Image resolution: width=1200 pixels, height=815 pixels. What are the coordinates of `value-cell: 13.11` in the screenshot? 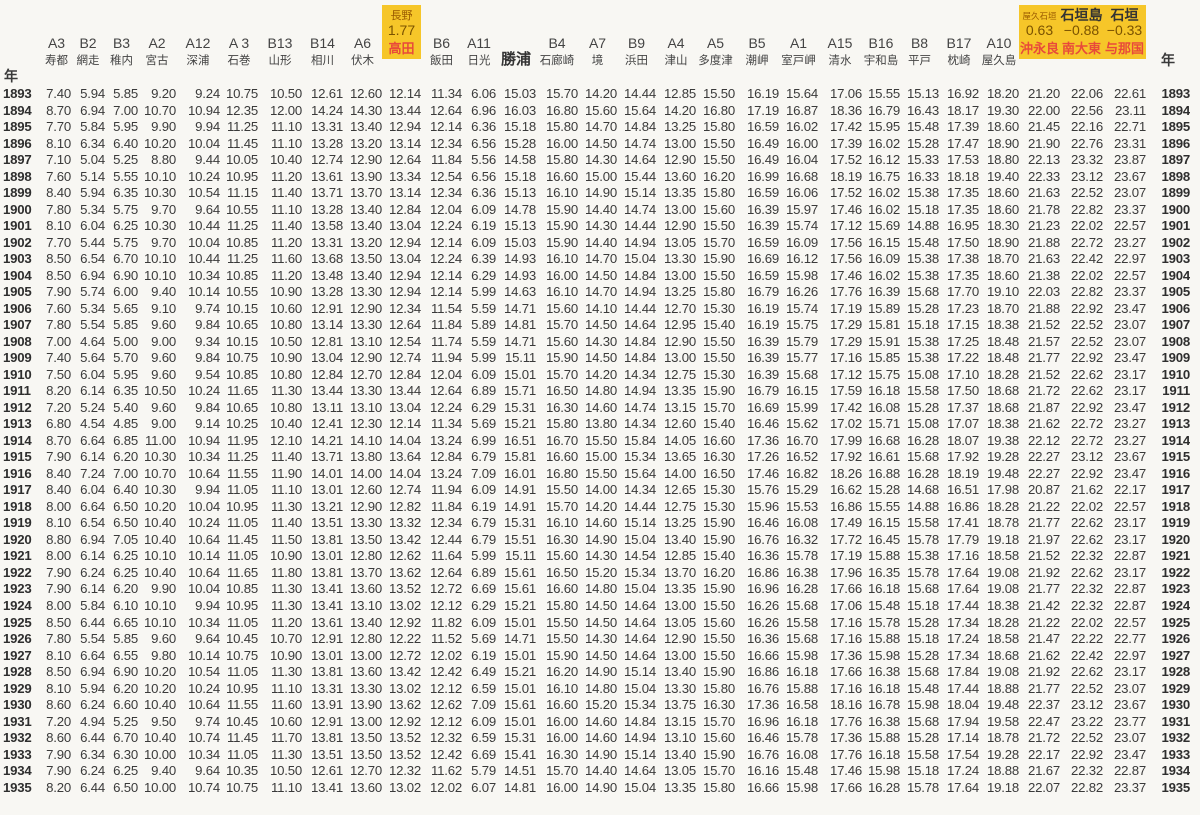 It's located at (327, 407).